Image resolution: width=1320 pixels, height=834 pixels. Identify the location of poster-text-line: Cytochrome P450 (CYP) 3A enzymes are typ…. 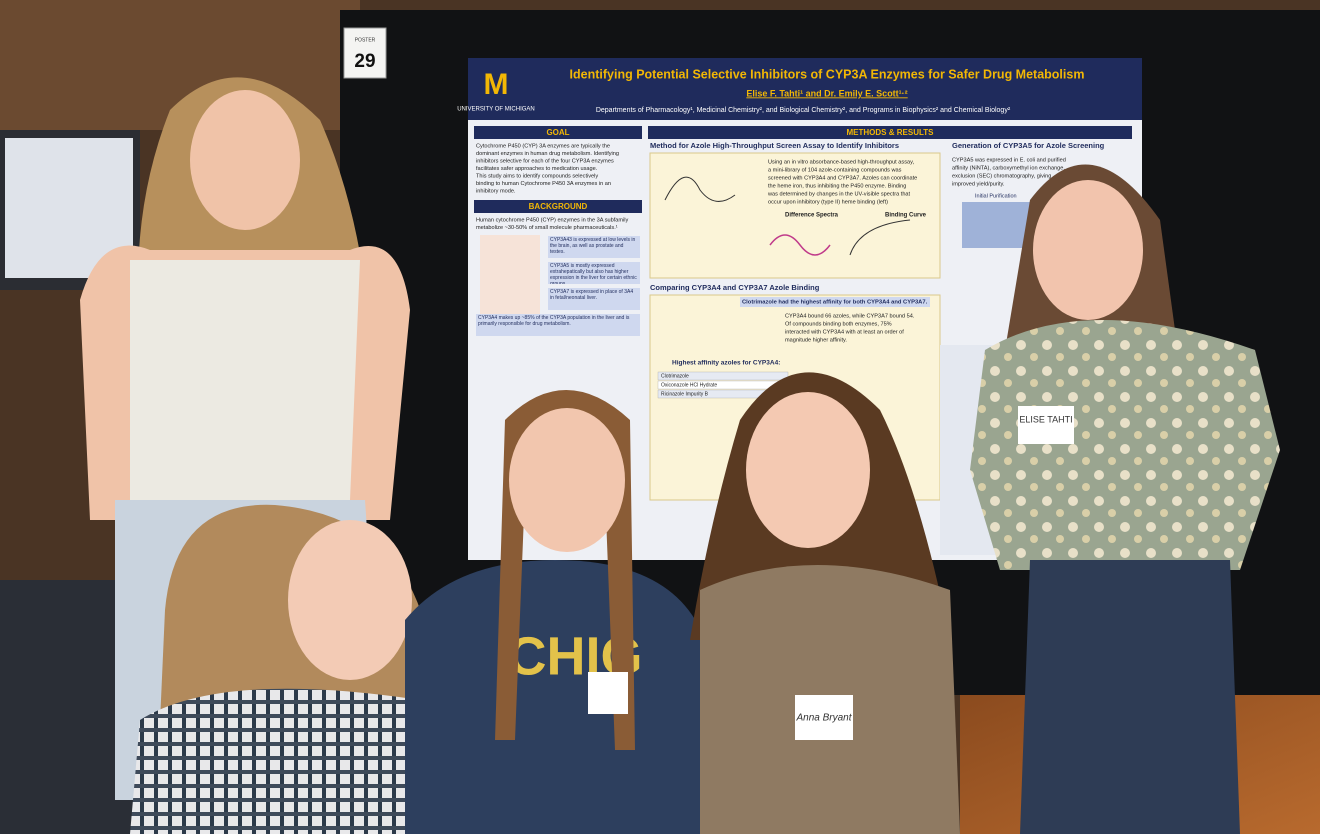
(543, 146).